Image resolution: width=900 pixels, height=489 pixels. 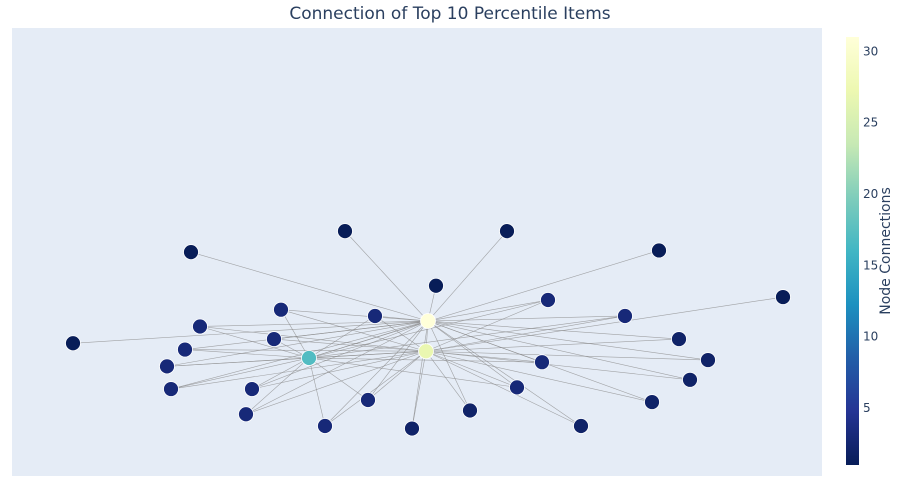 I want to click on edge-h3-n8, so click(x=295, y=334).